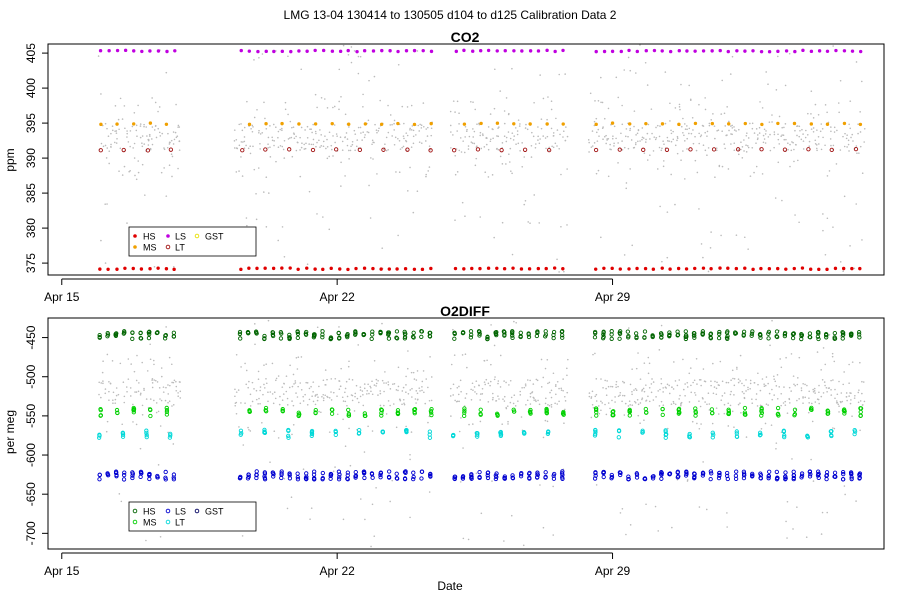 The width and height of the screenshot is (900, 600). I want to click on o2diff-ls-point, so click(653, 478).